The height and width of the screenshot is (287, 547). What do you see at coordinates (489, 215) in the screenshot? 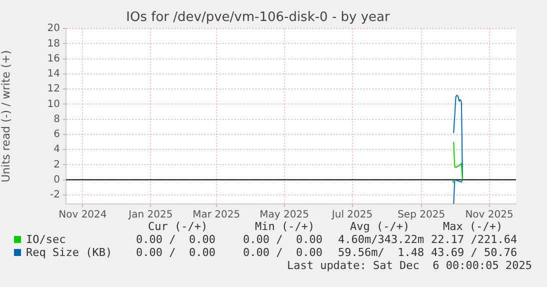
I see `x-tick-label: Nov 2025` at bounding box center [489, 215].